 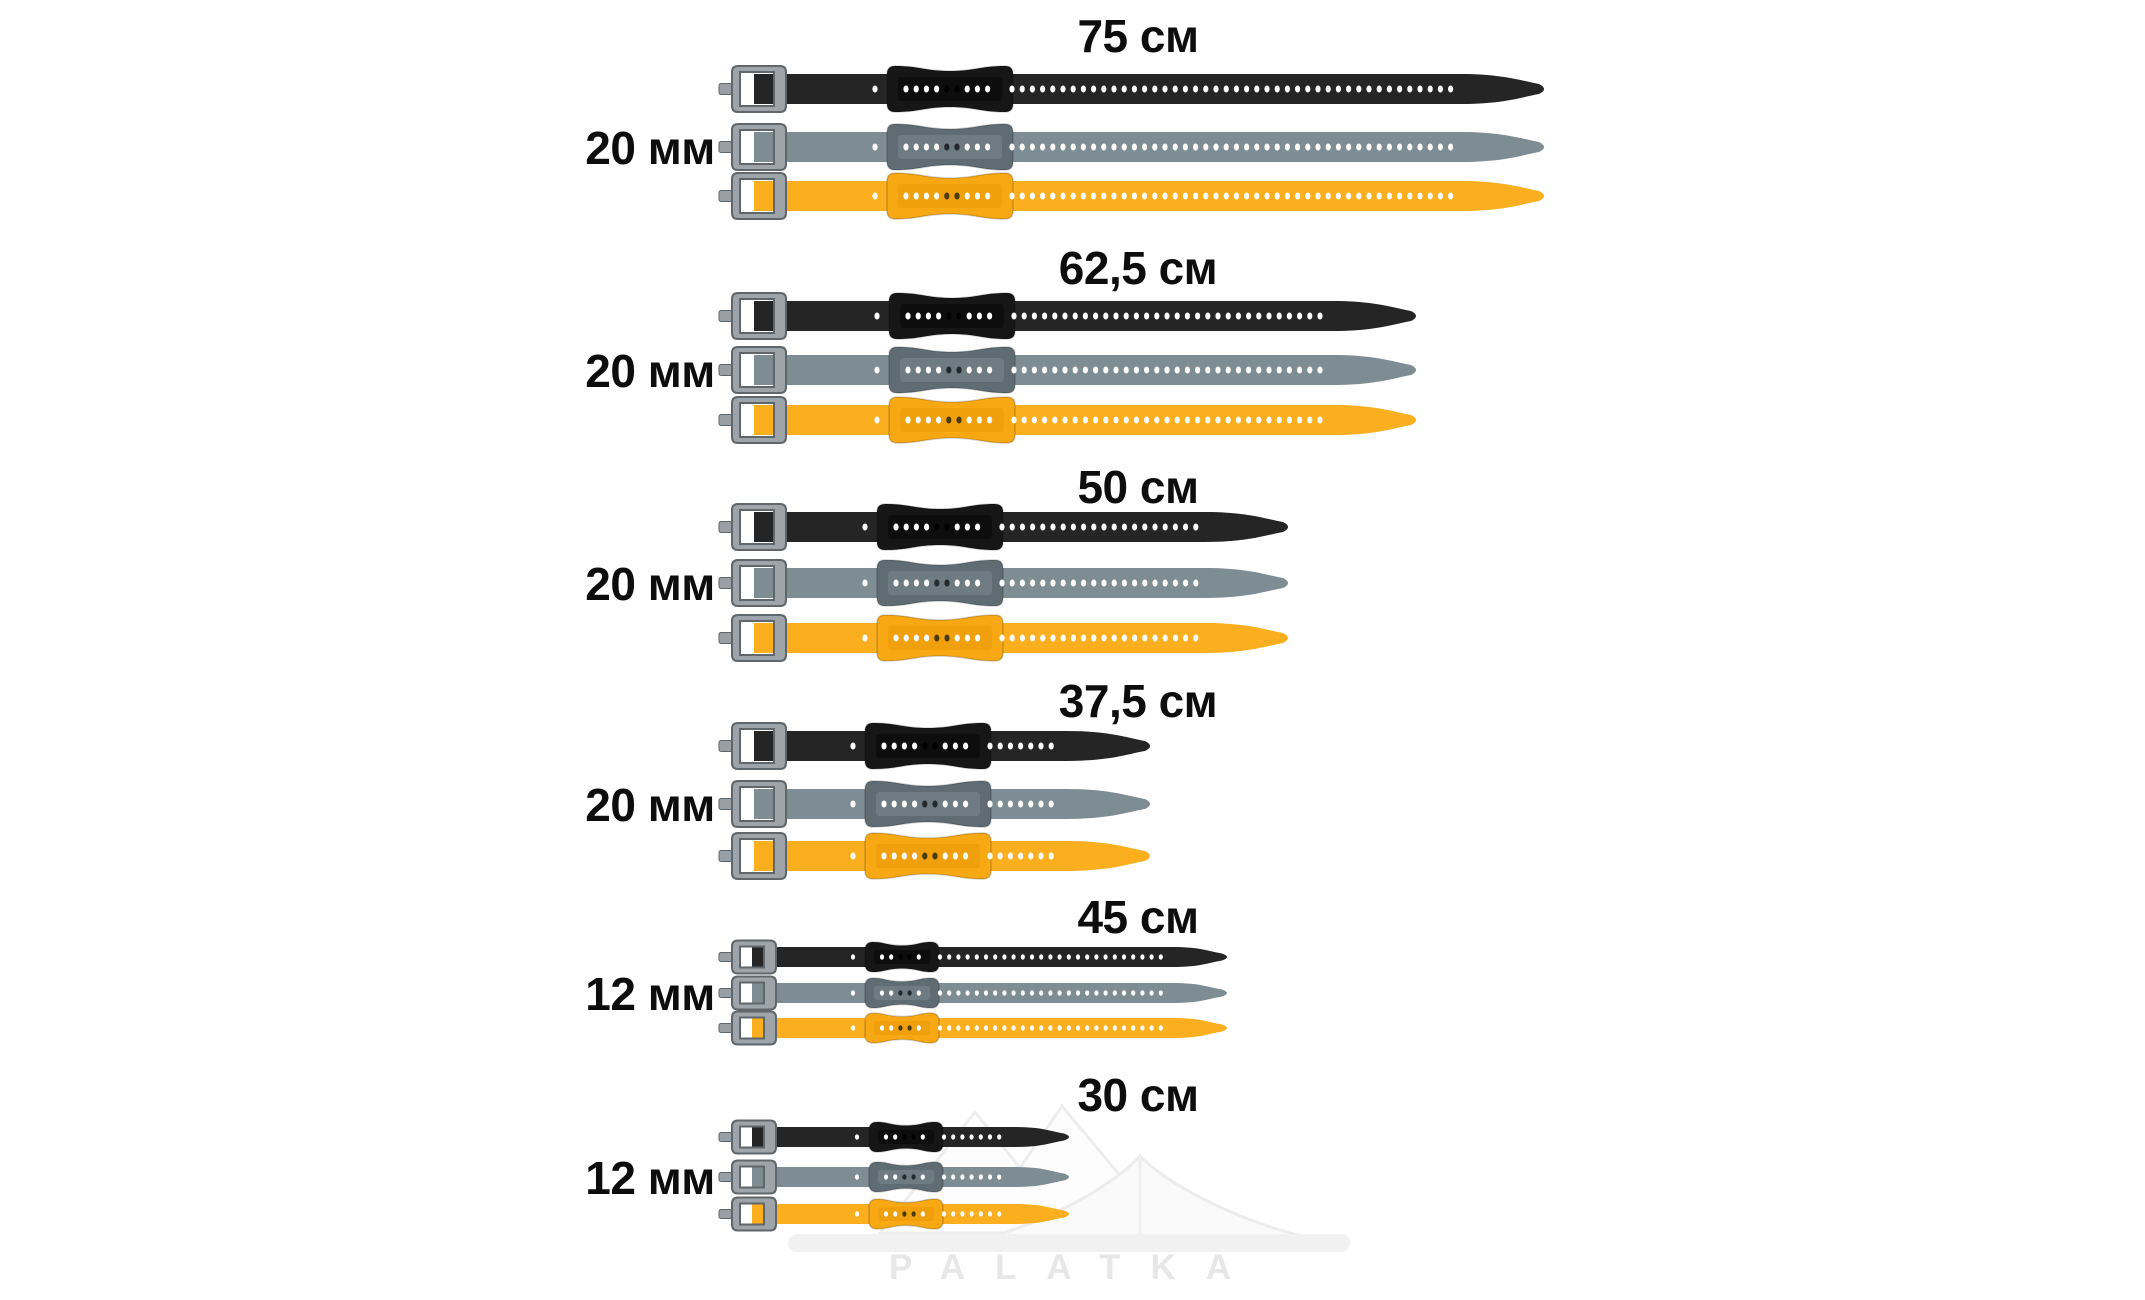 I want to click on strap-gray-45cm, so click(x=972, y=993).